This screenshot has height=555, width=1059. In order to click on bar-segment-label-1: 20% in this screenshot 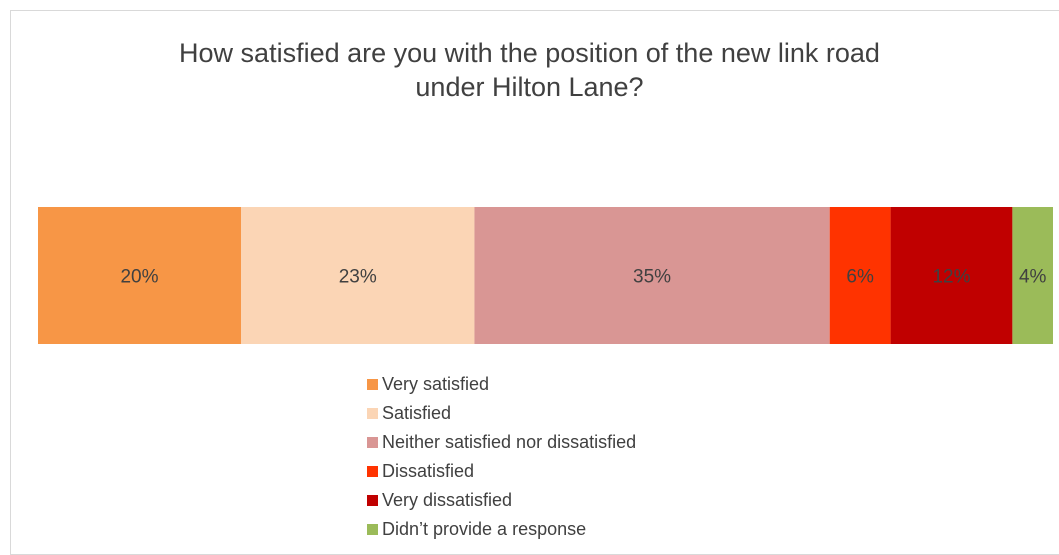, I will do `click(139, 277)`.